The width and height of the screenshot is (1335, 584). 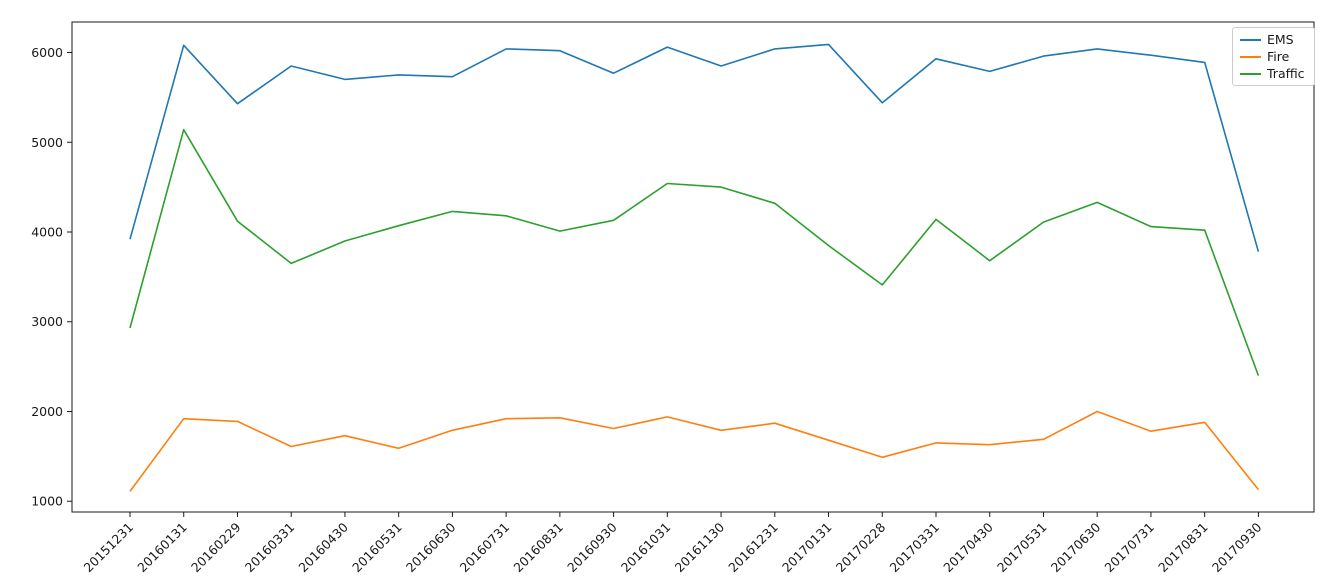 What do you see at coordinates (538, 548) in the screenshot?
I see `x-tick-label: 20160831` at bounding box center [538, 548].